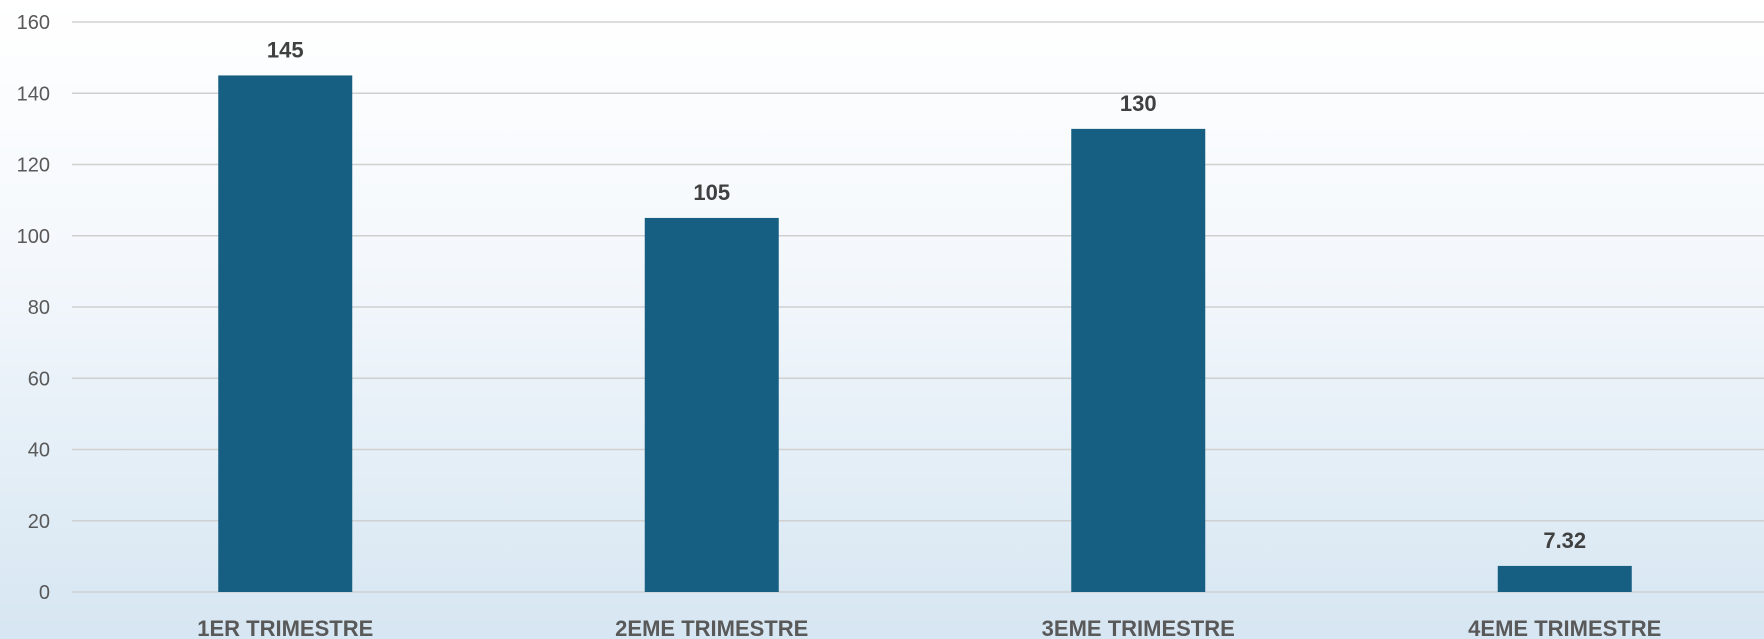 This screenshot has height=639, width=1764. What do you see at coordinates (33, 237) in the screenshot?
I see `y-tick-label: 100` at bounding box center [33, 237].